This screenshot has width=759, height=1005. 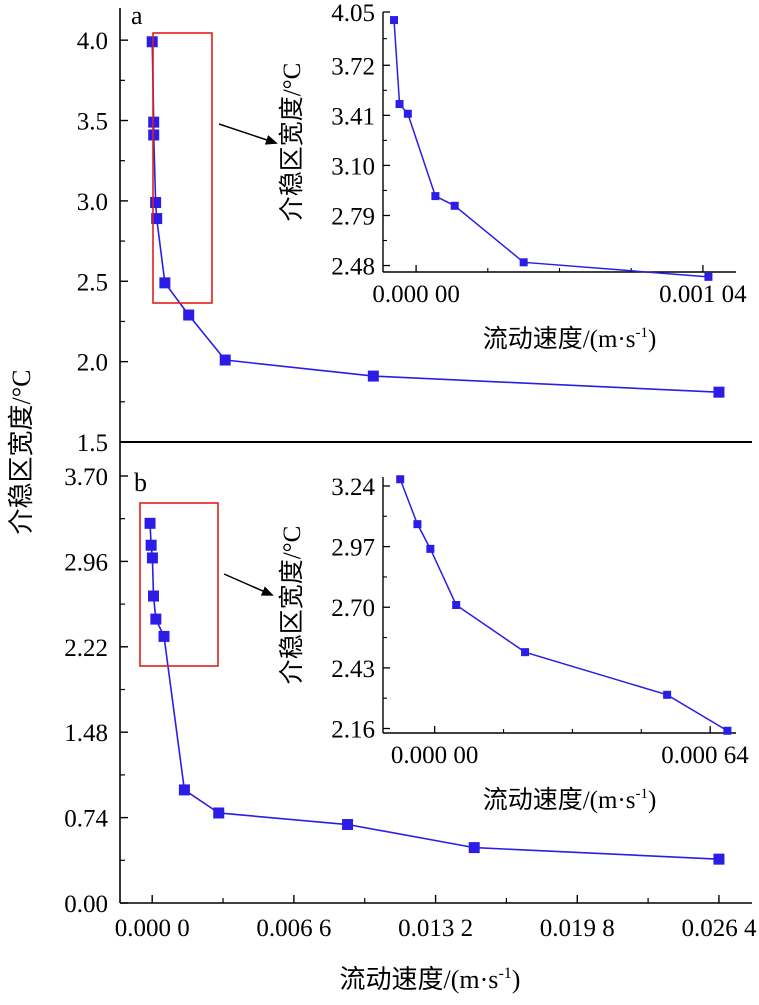 I want to click on x-tick-label: 0.019 8, so click(x=577, y=928).